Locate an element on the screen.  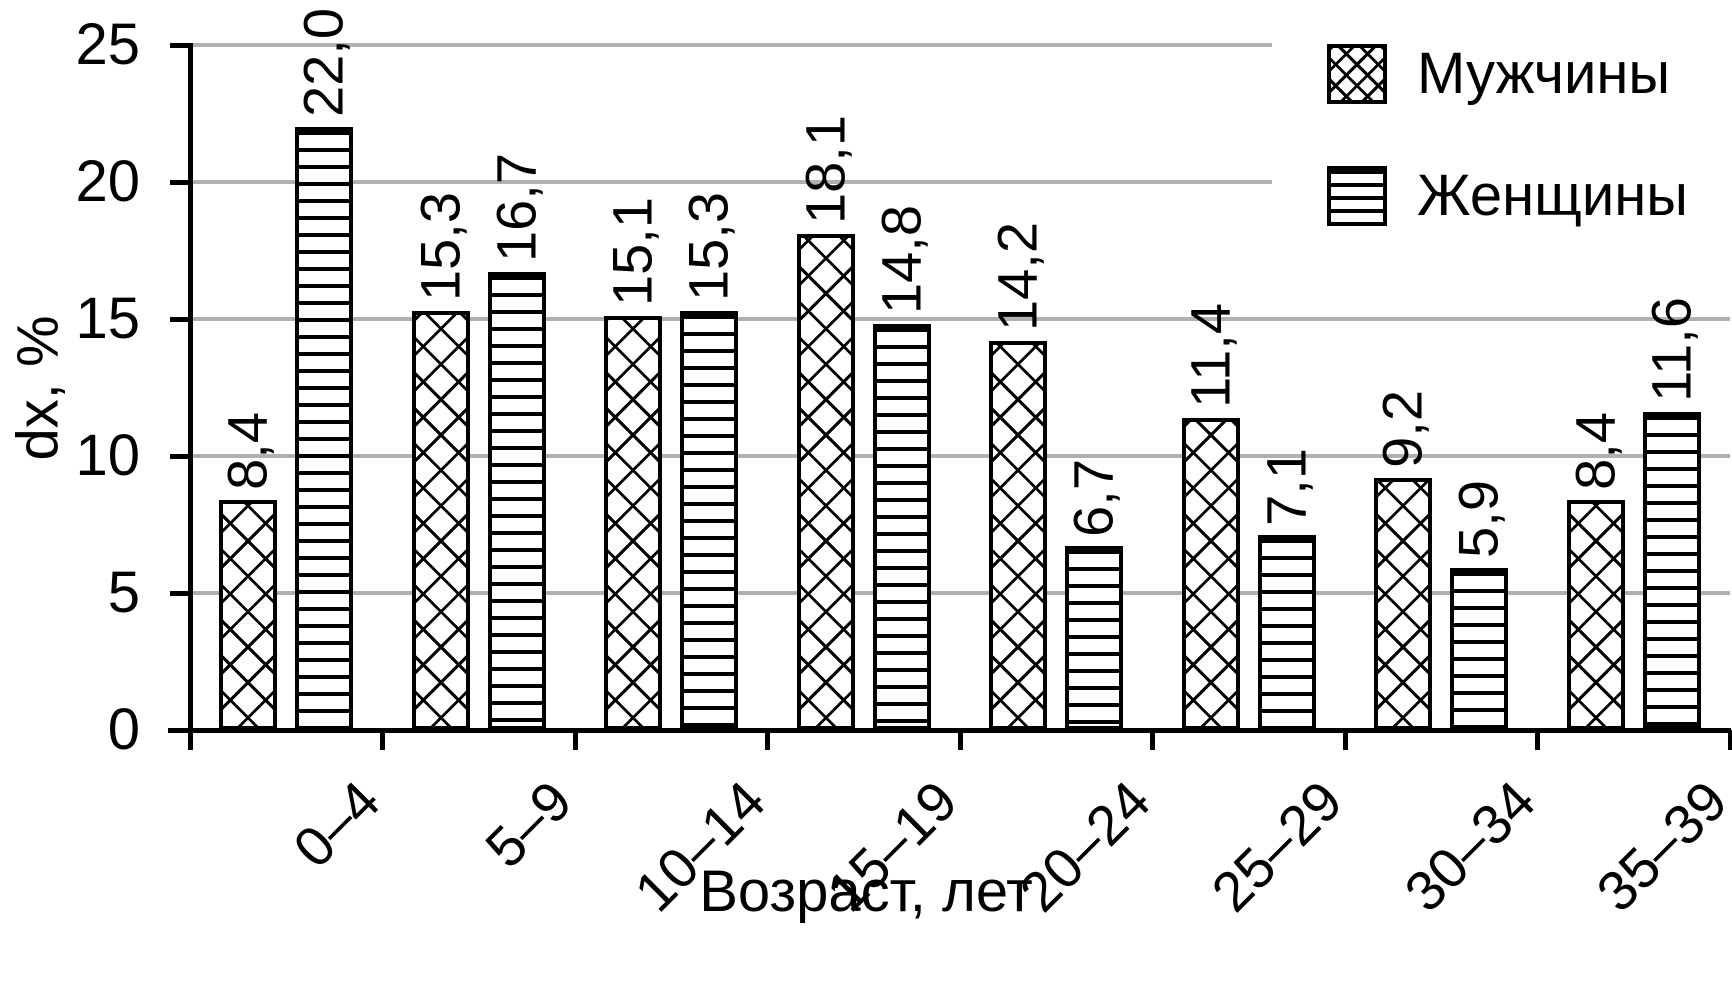
value-label-women-0: 22,0 is located at coordinates (323, 63).